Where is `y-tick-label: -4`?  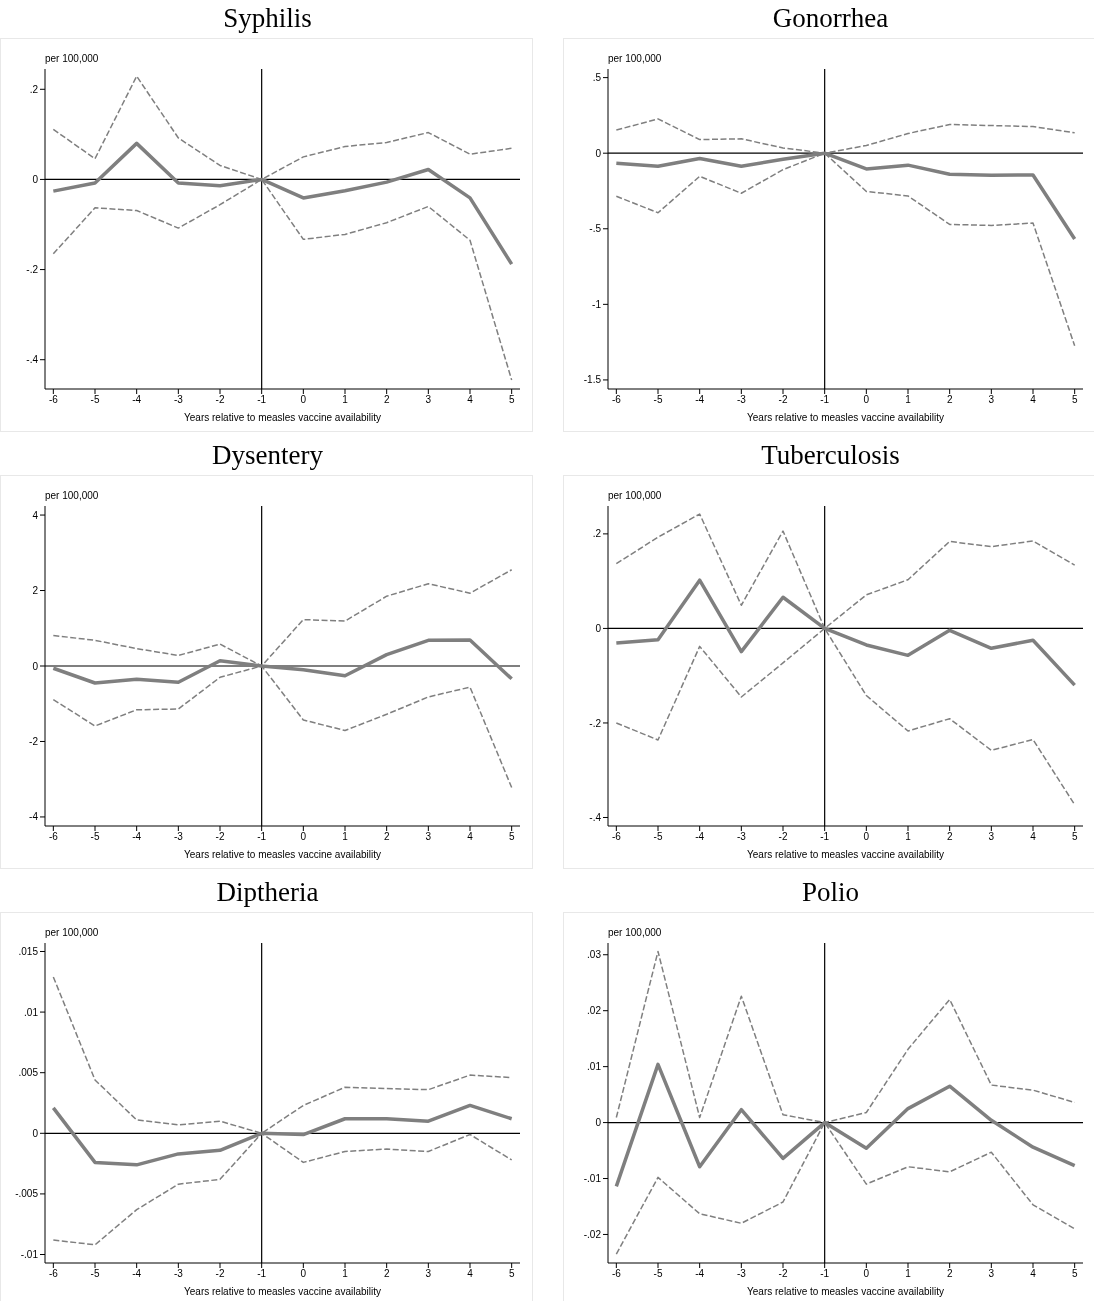 y-tick-label: -4 is located at coordinates (34, 817).